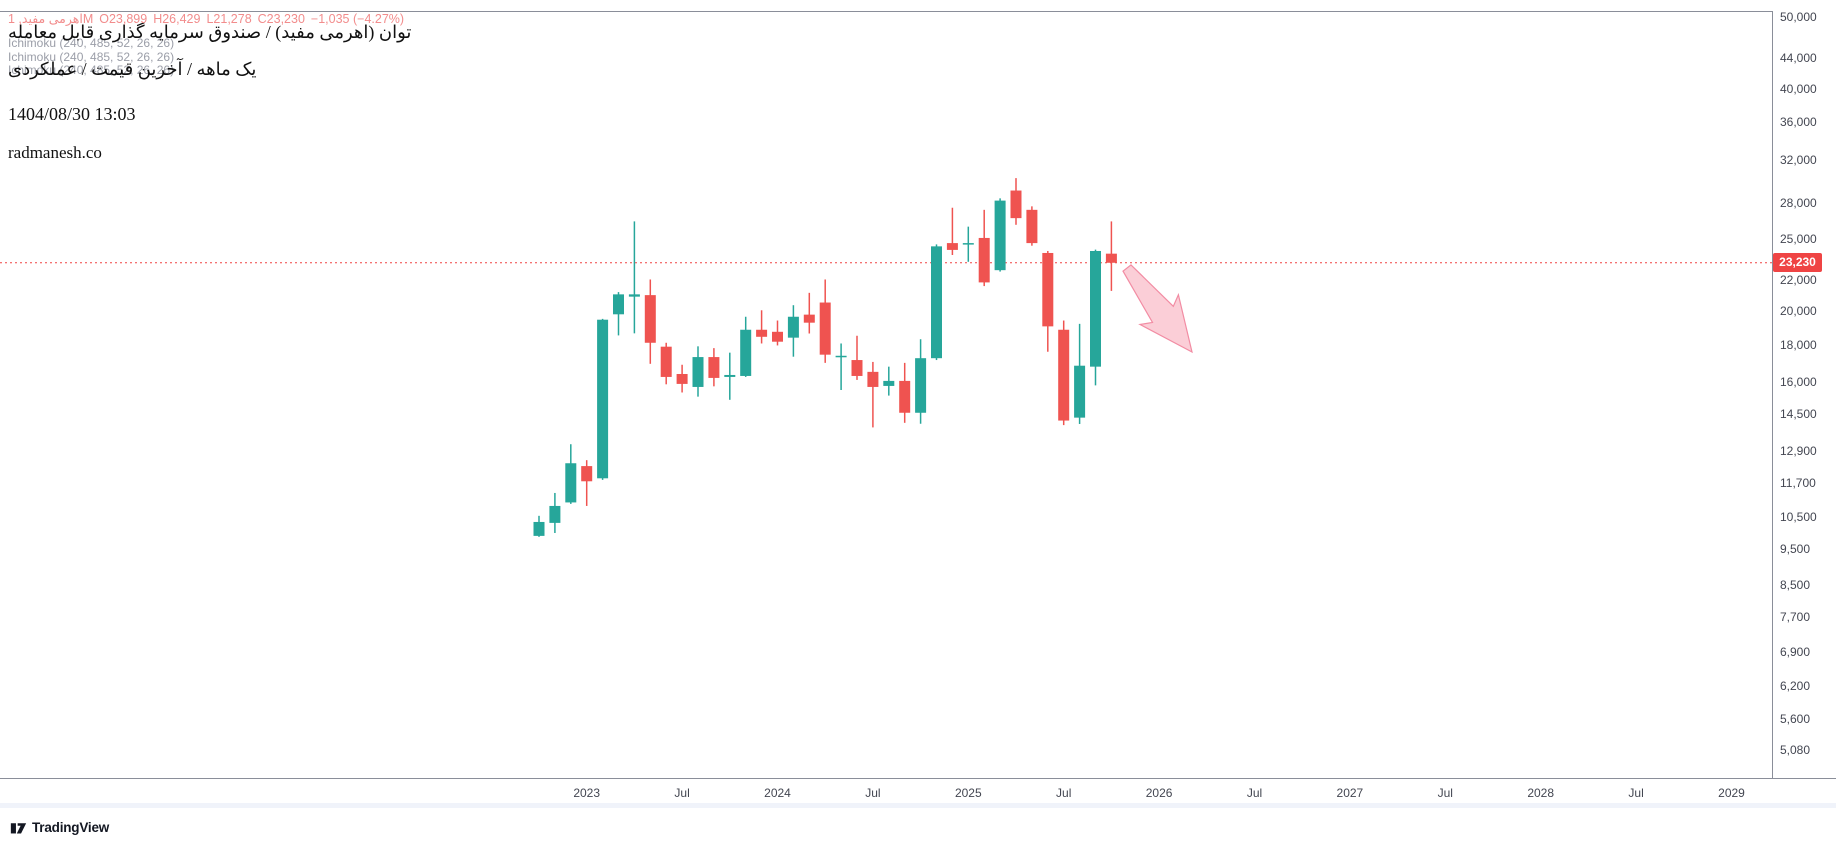 This screenshot has height=843, width=1836. What do you see at coordinates (72, 114) in the screenshot?
I see `timestamp-annotation: 1404/08/30 13:03` at bounding box center [72, 114].